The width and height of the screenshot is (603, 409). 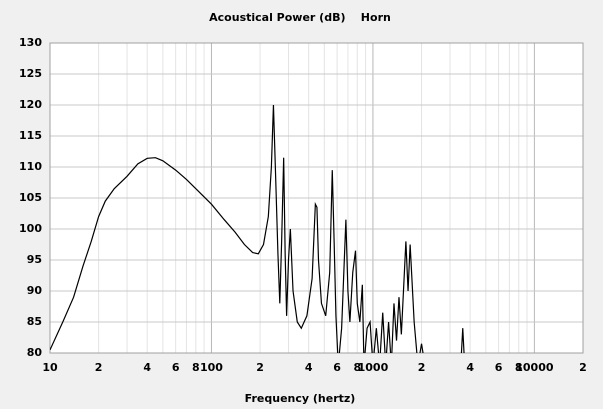 I want to click on y-tick-label: 115, so click(x=30, y=135).